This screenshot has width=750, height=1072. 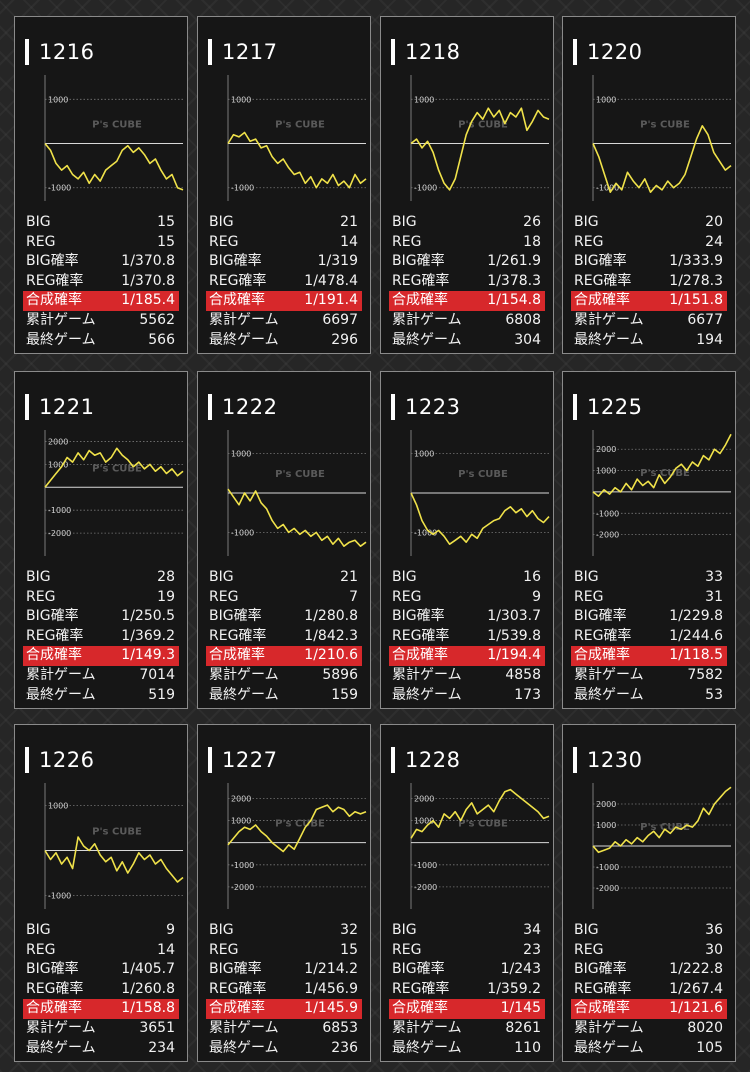 What do you see at coordinates (649, 696) in the screenshot?
I see `stat-row-last-games: 最終ゲーム 53` at bounding box center [649, 696].